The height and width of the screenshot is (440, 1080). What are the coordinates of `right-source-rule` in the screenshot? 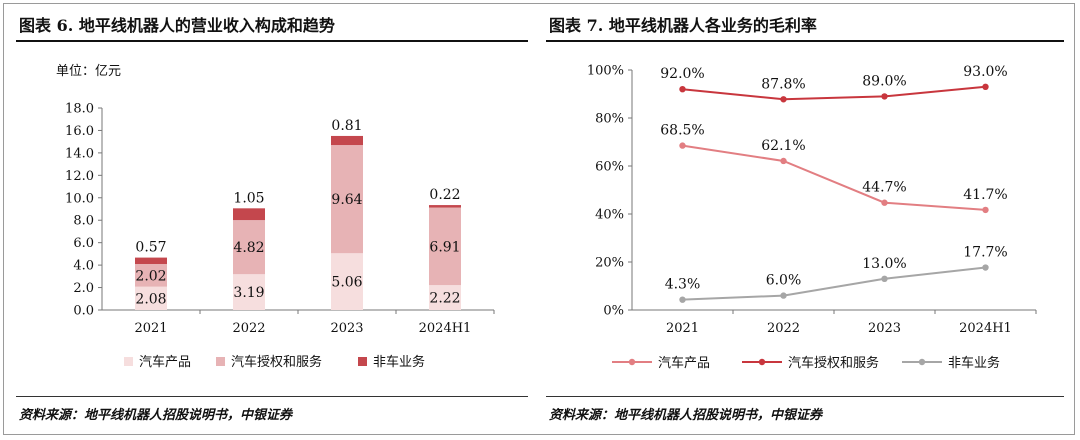 It's located at (805, 396).